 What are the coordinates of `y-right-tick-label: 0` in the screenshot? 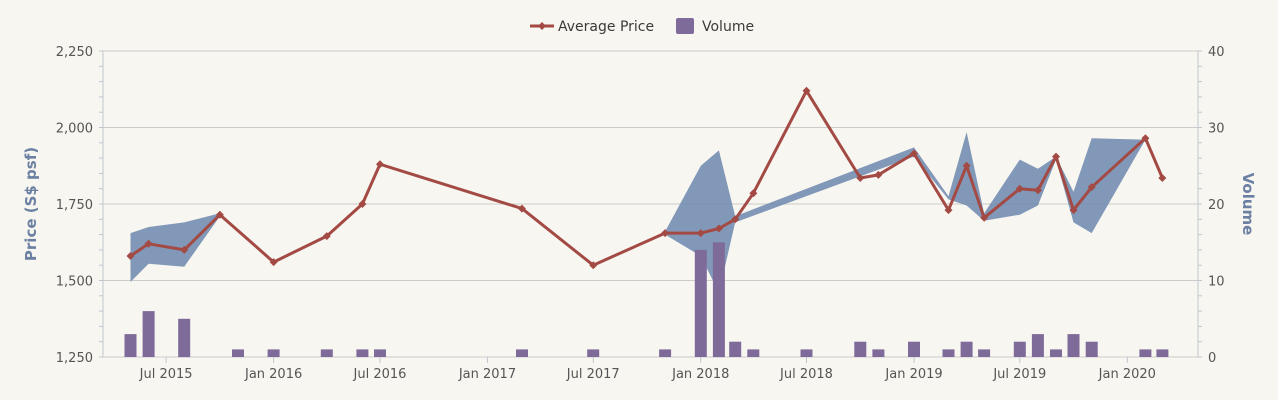 It's located at (1212, 358).